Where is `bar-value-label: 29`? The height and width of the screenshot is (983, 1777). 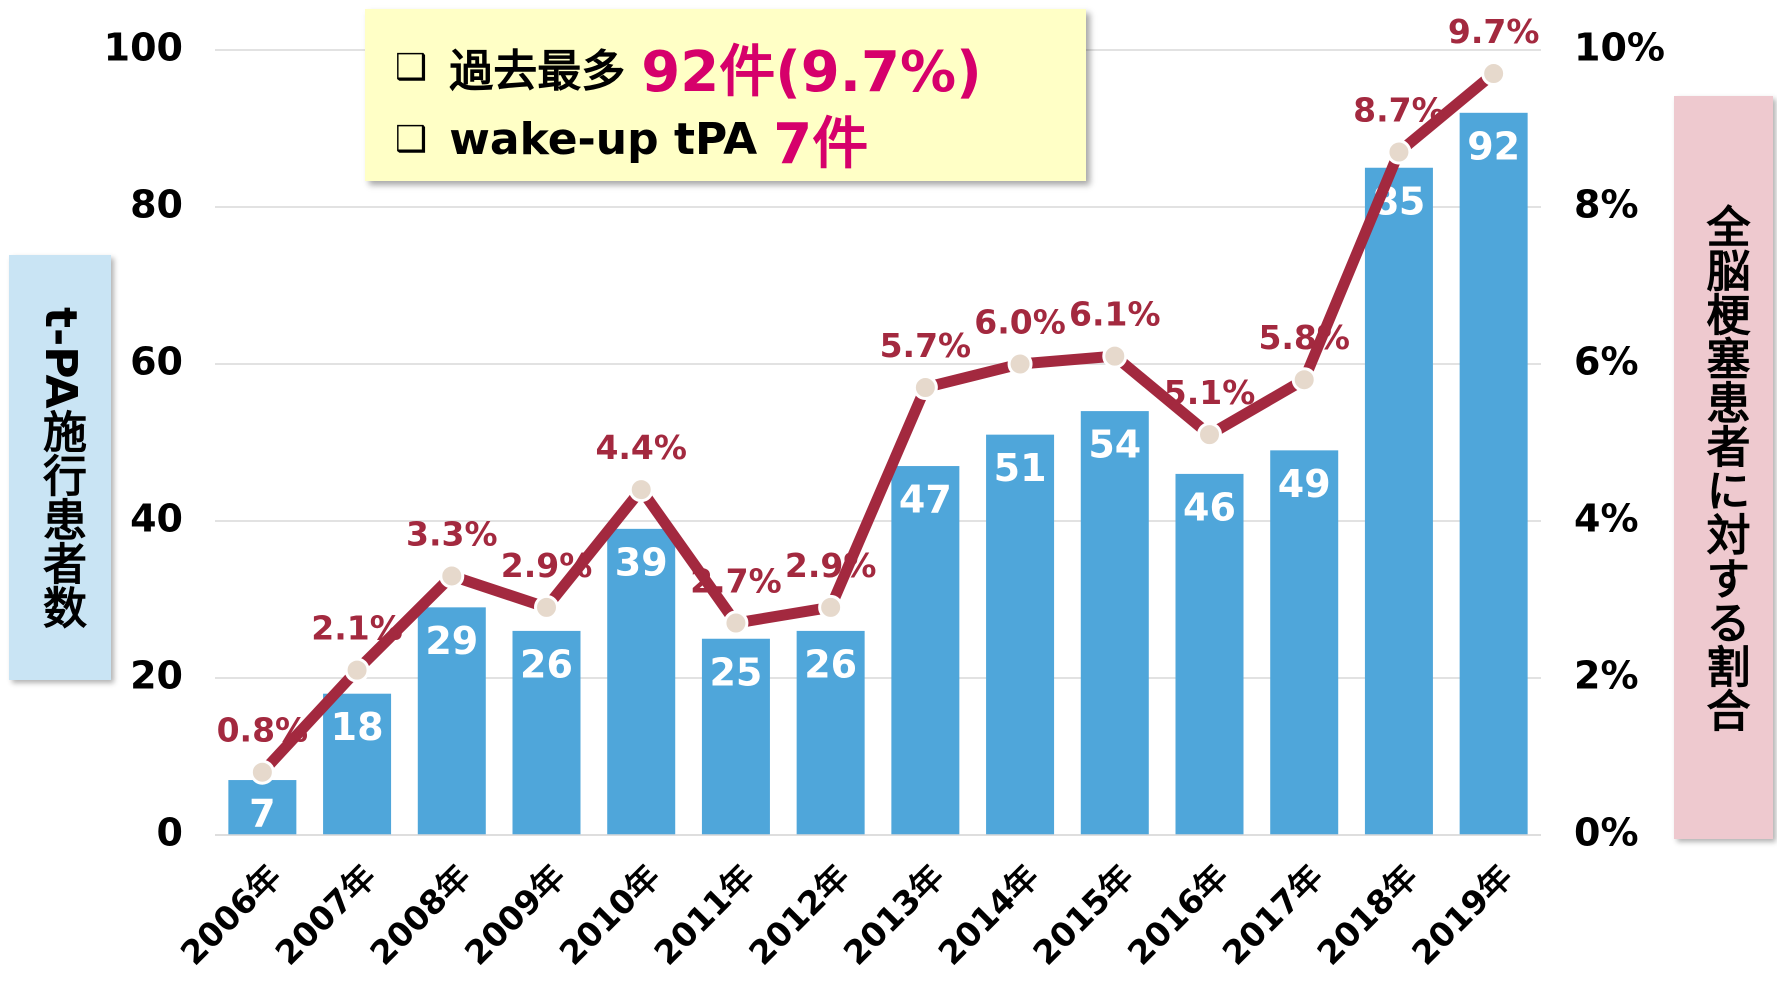
bar-value-label: 29 is located at coordinates (451, 641).